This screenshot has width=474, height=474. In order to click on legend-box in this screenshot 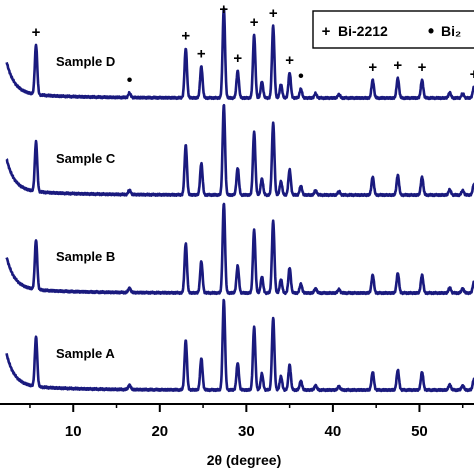, I will do `click(393, 29)`.